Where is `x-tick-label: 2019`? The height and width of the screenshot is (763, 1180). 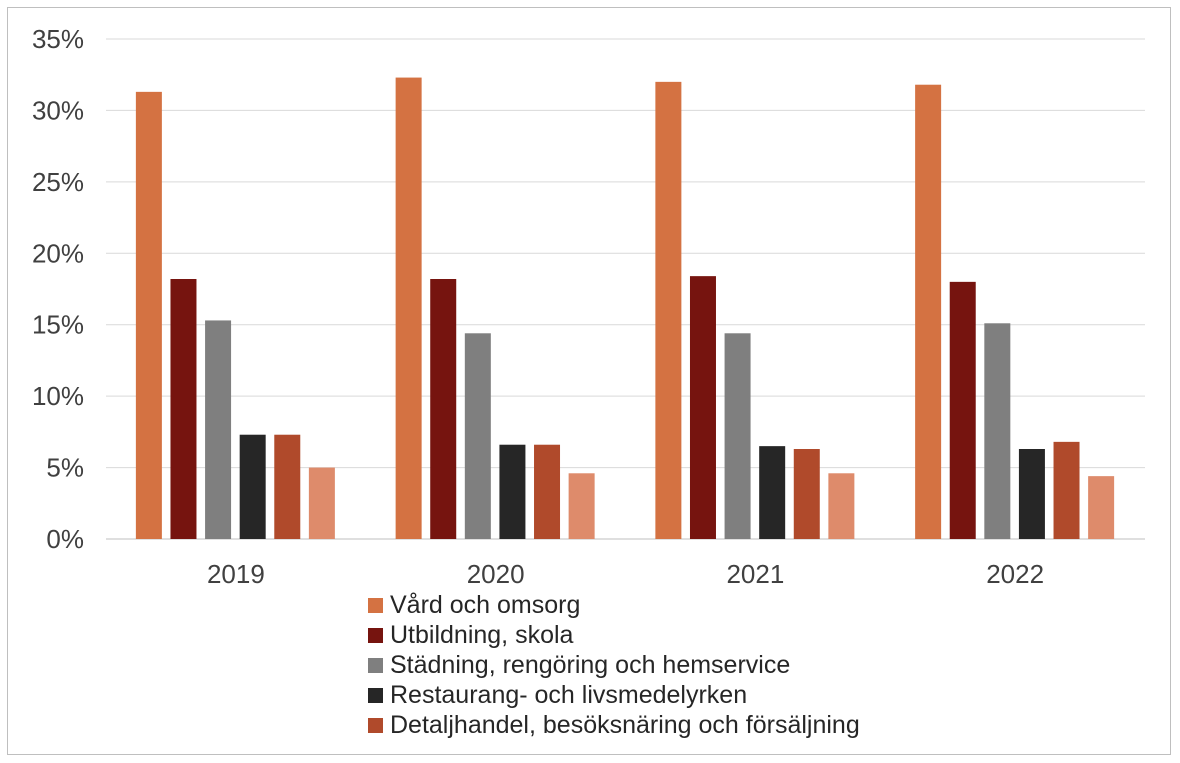 x-tick-label: 2019 is located at coordinates (236, 574).